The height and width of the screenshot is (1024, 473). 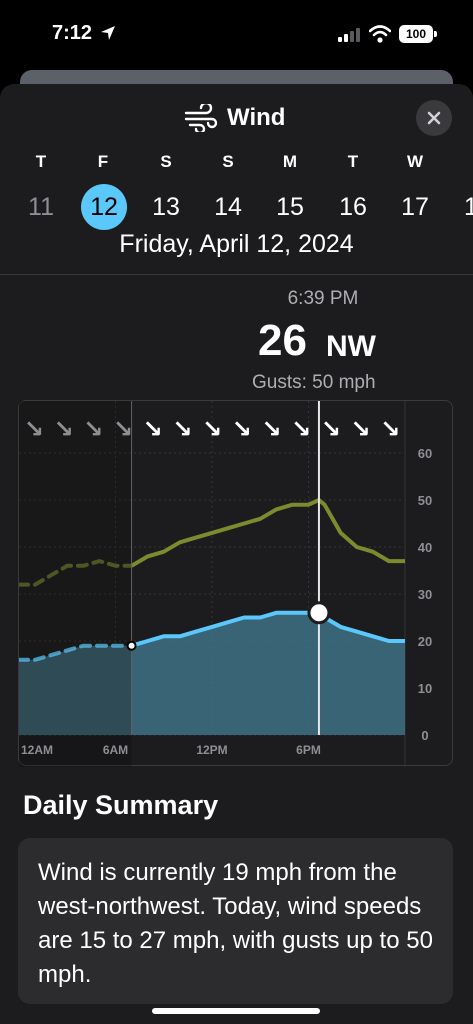 I want to click on readout-direction: NW, so click(x=351, y=346).